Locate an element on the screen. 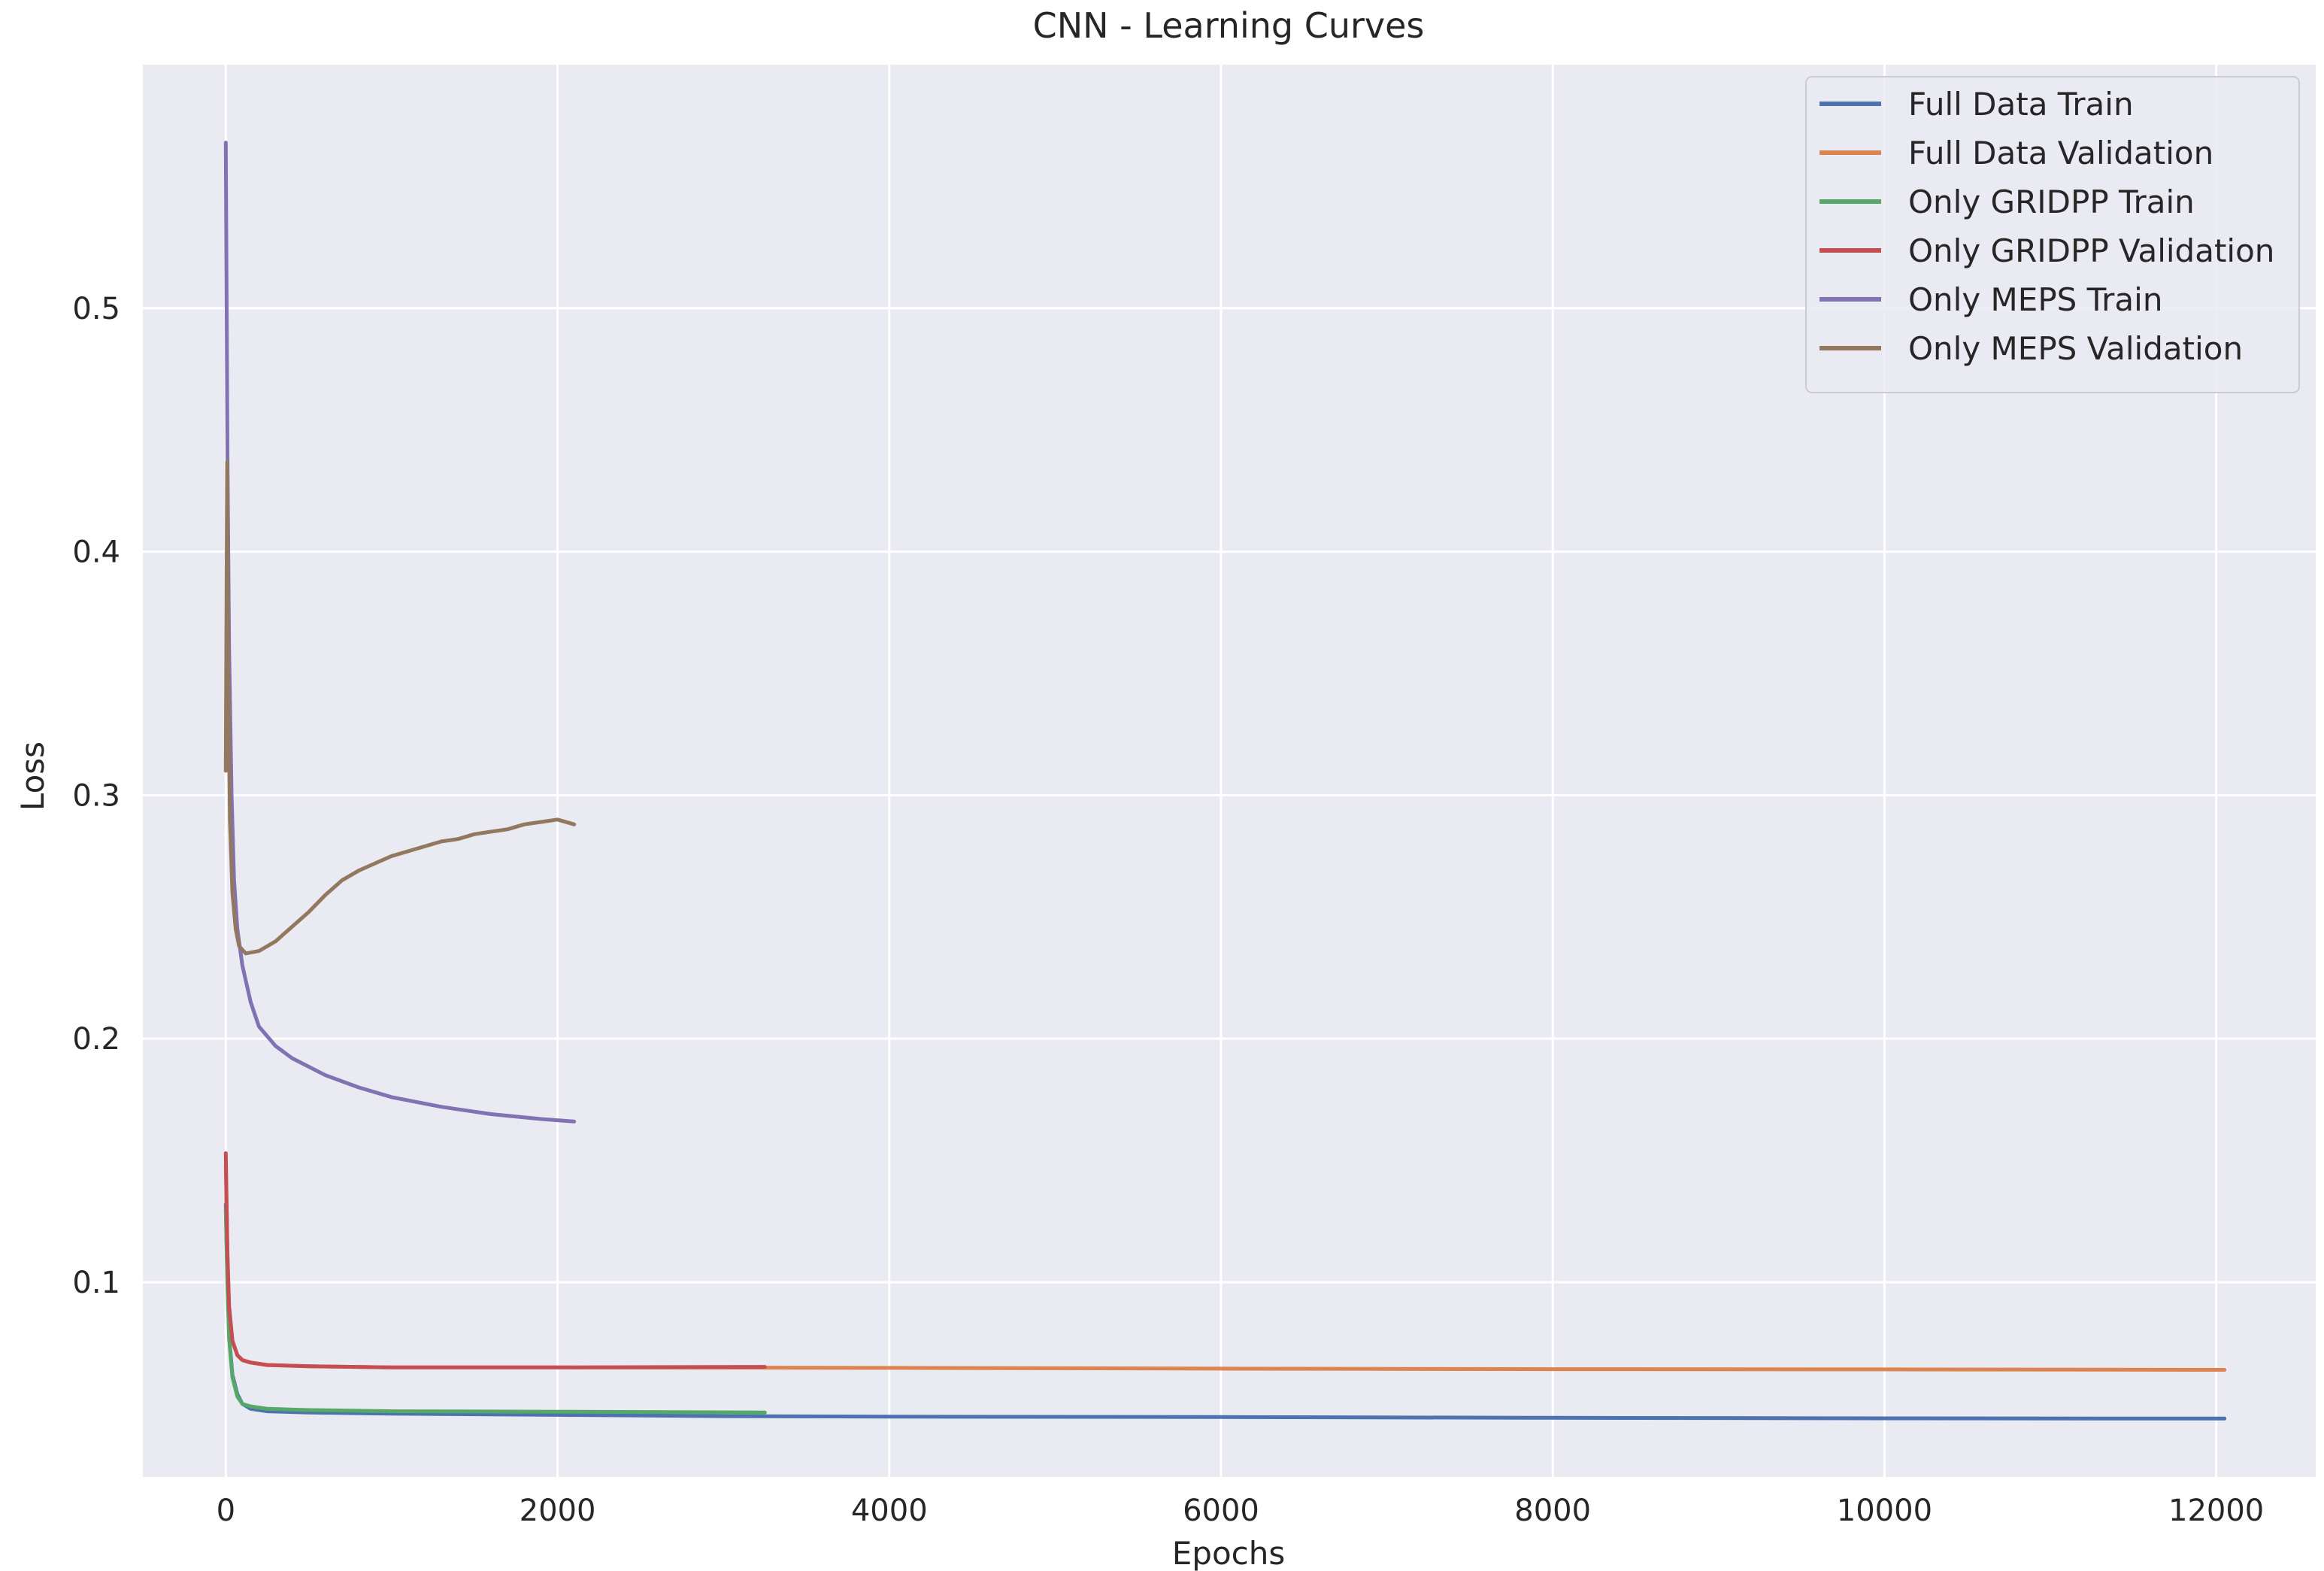  legend-frame is located at coordinates (2052, 235).